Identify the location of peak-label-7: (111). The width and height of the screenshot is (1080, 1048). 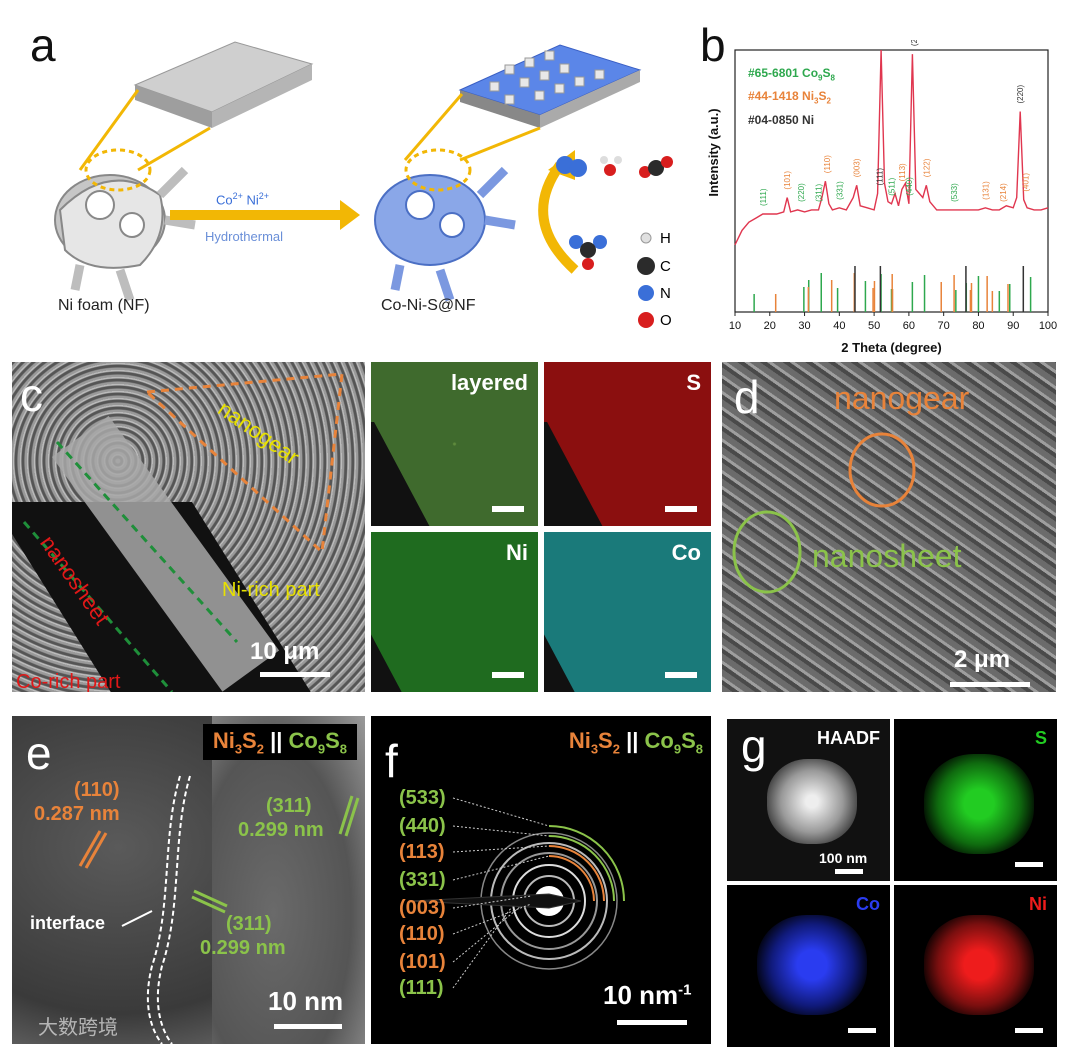
(879, 177).